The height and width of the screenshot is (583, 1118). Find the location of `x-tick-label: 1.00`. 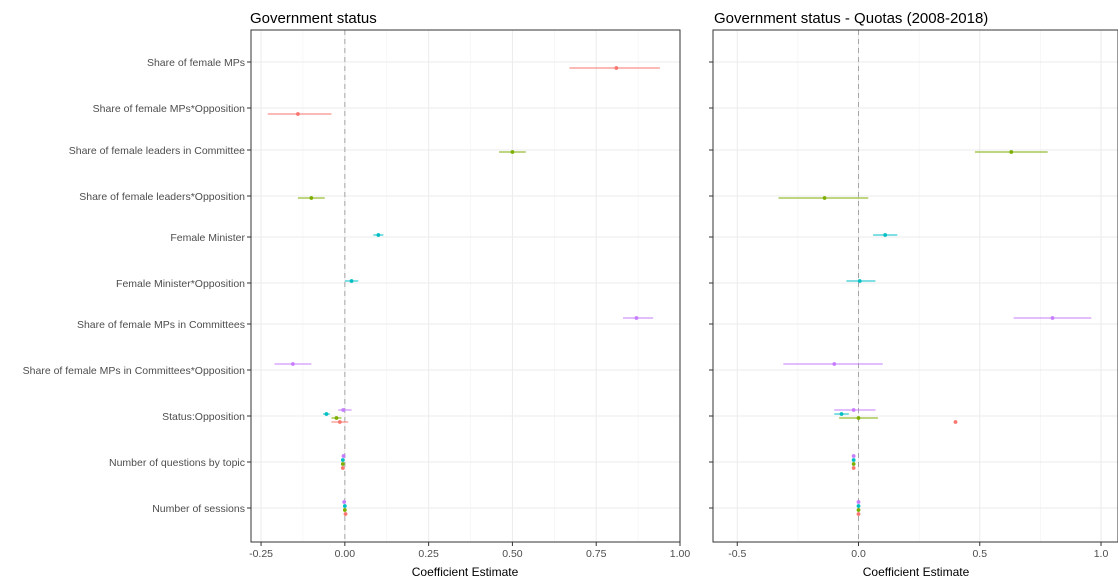

x-tick-label: 1.00 is located at coordinates (680, 554).